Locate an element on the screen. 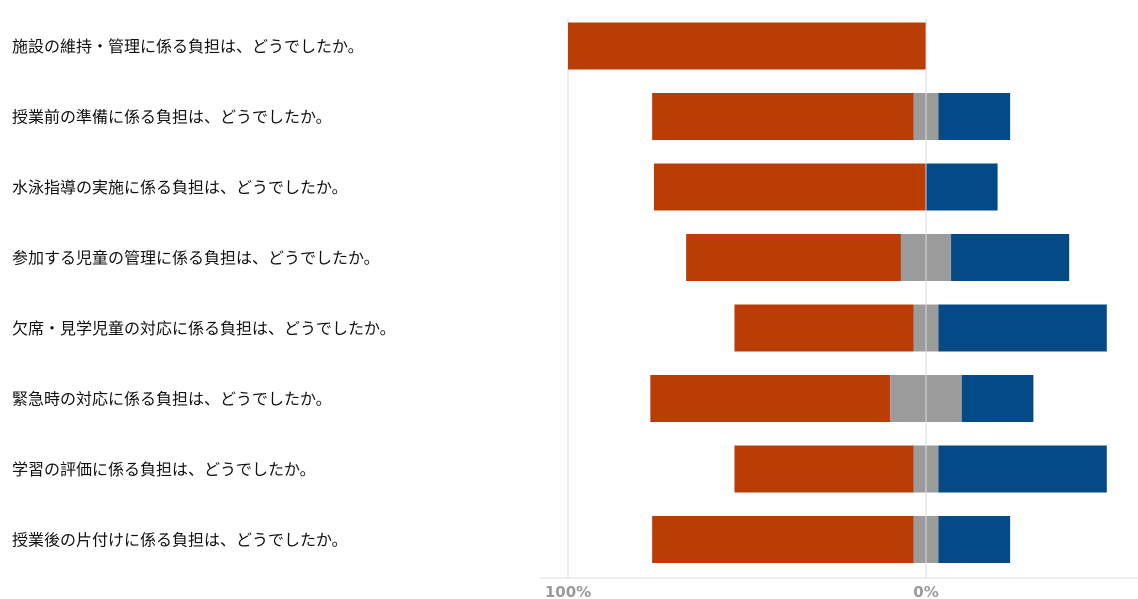 The height and width of the screenshot is (599, 1138). category-label-4: 欠席・見学児童の対応に係る負担は、どうでしたか。 is located at coordinates (204, 328).